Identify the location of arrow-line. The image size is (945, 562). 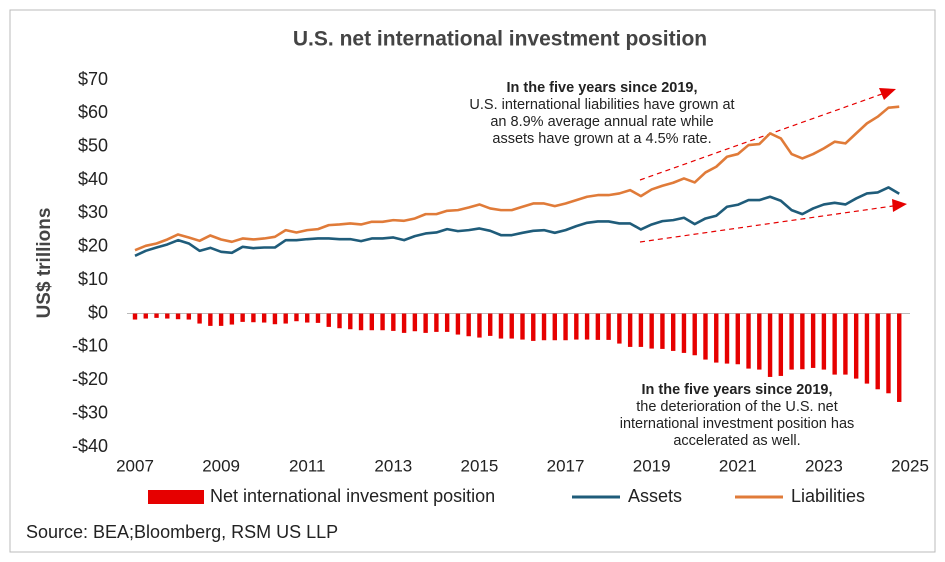
(766, 224).